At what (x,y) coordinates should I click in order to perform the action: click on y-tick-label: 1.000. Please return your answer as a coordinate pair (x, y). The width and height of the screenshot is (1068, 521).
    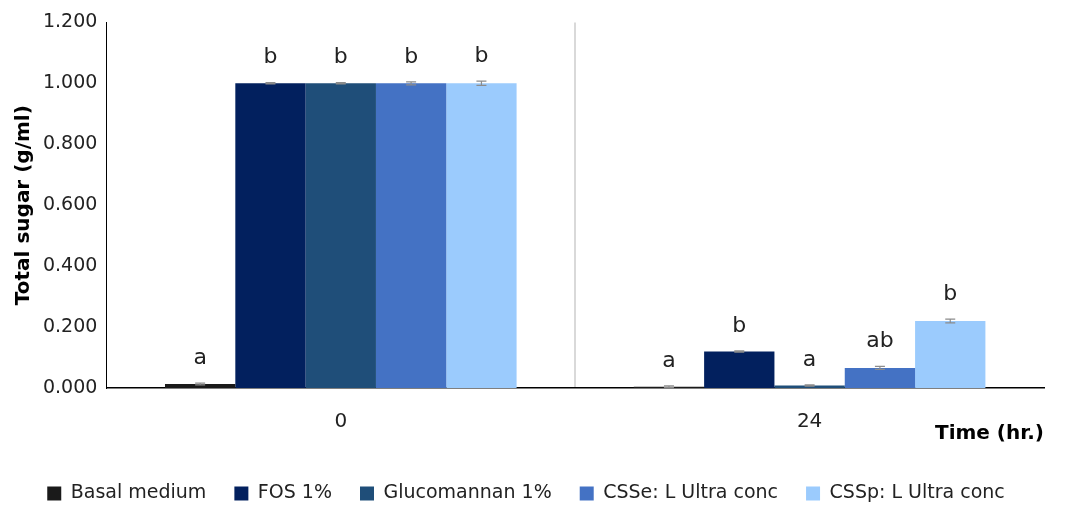
    Looking at the image, I should click on (70, 81).